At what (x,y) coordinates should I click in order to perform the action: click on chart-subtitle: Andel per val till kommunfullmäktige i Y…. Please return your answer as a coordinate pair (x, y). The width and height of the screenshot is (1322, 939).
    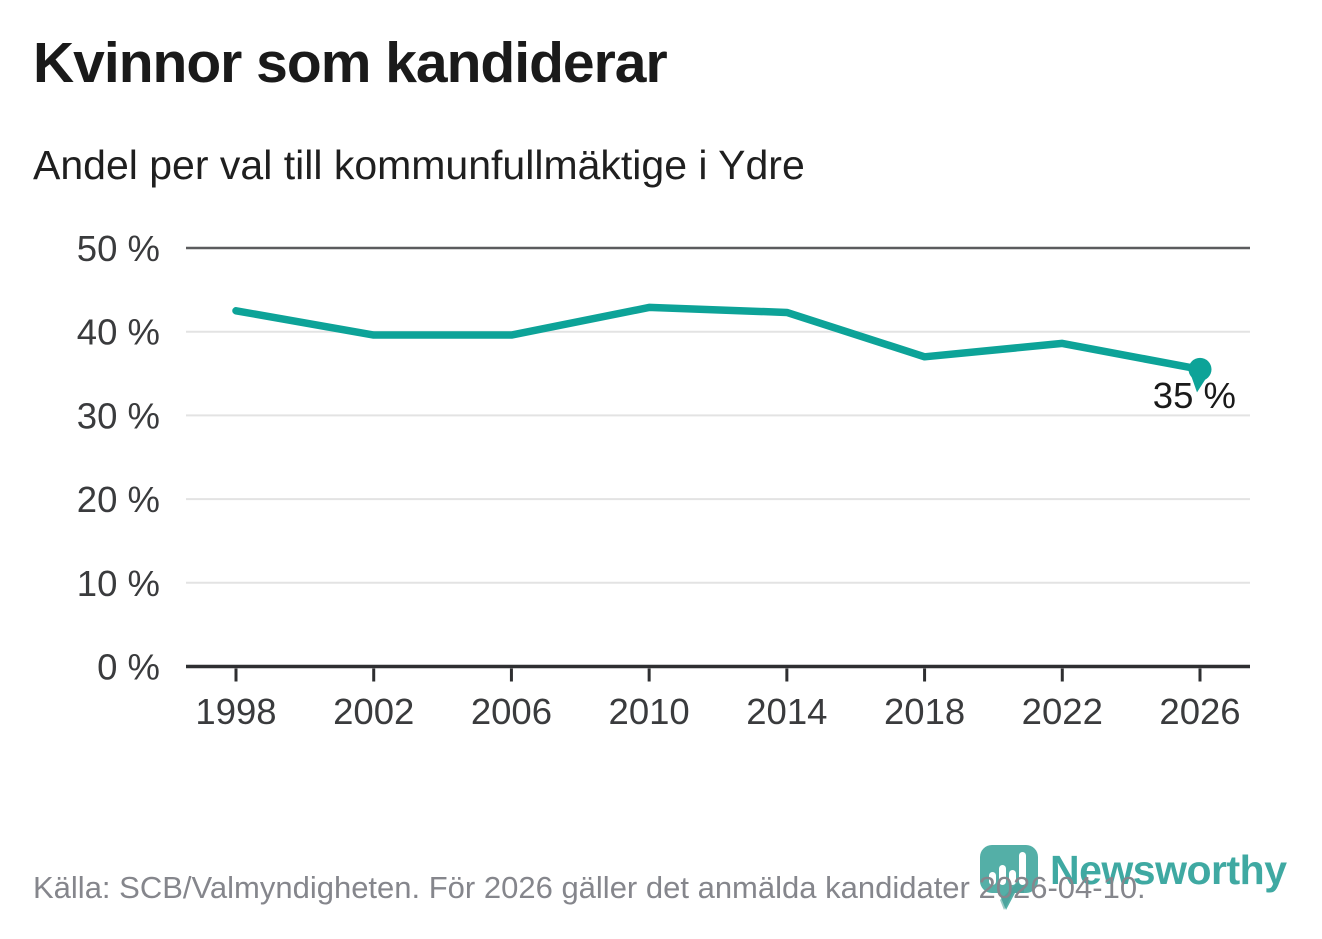
    Looking at the image, I should click on (419, 165).